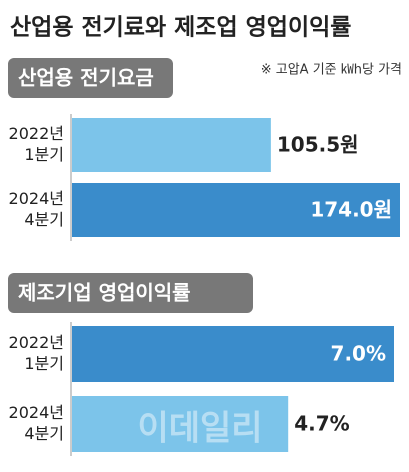 The height and width of the screenshot is (472, 409). Describe the element at coordinates (351, 210) in the screenshot. I see `value-label: 174.0원` at that location.